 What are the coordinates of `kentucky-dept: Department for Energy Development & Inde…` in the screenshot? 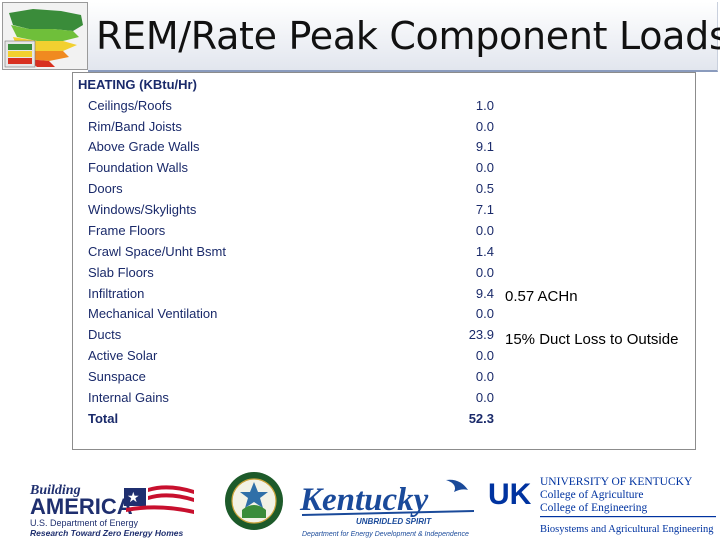 It's located at (385, 534).